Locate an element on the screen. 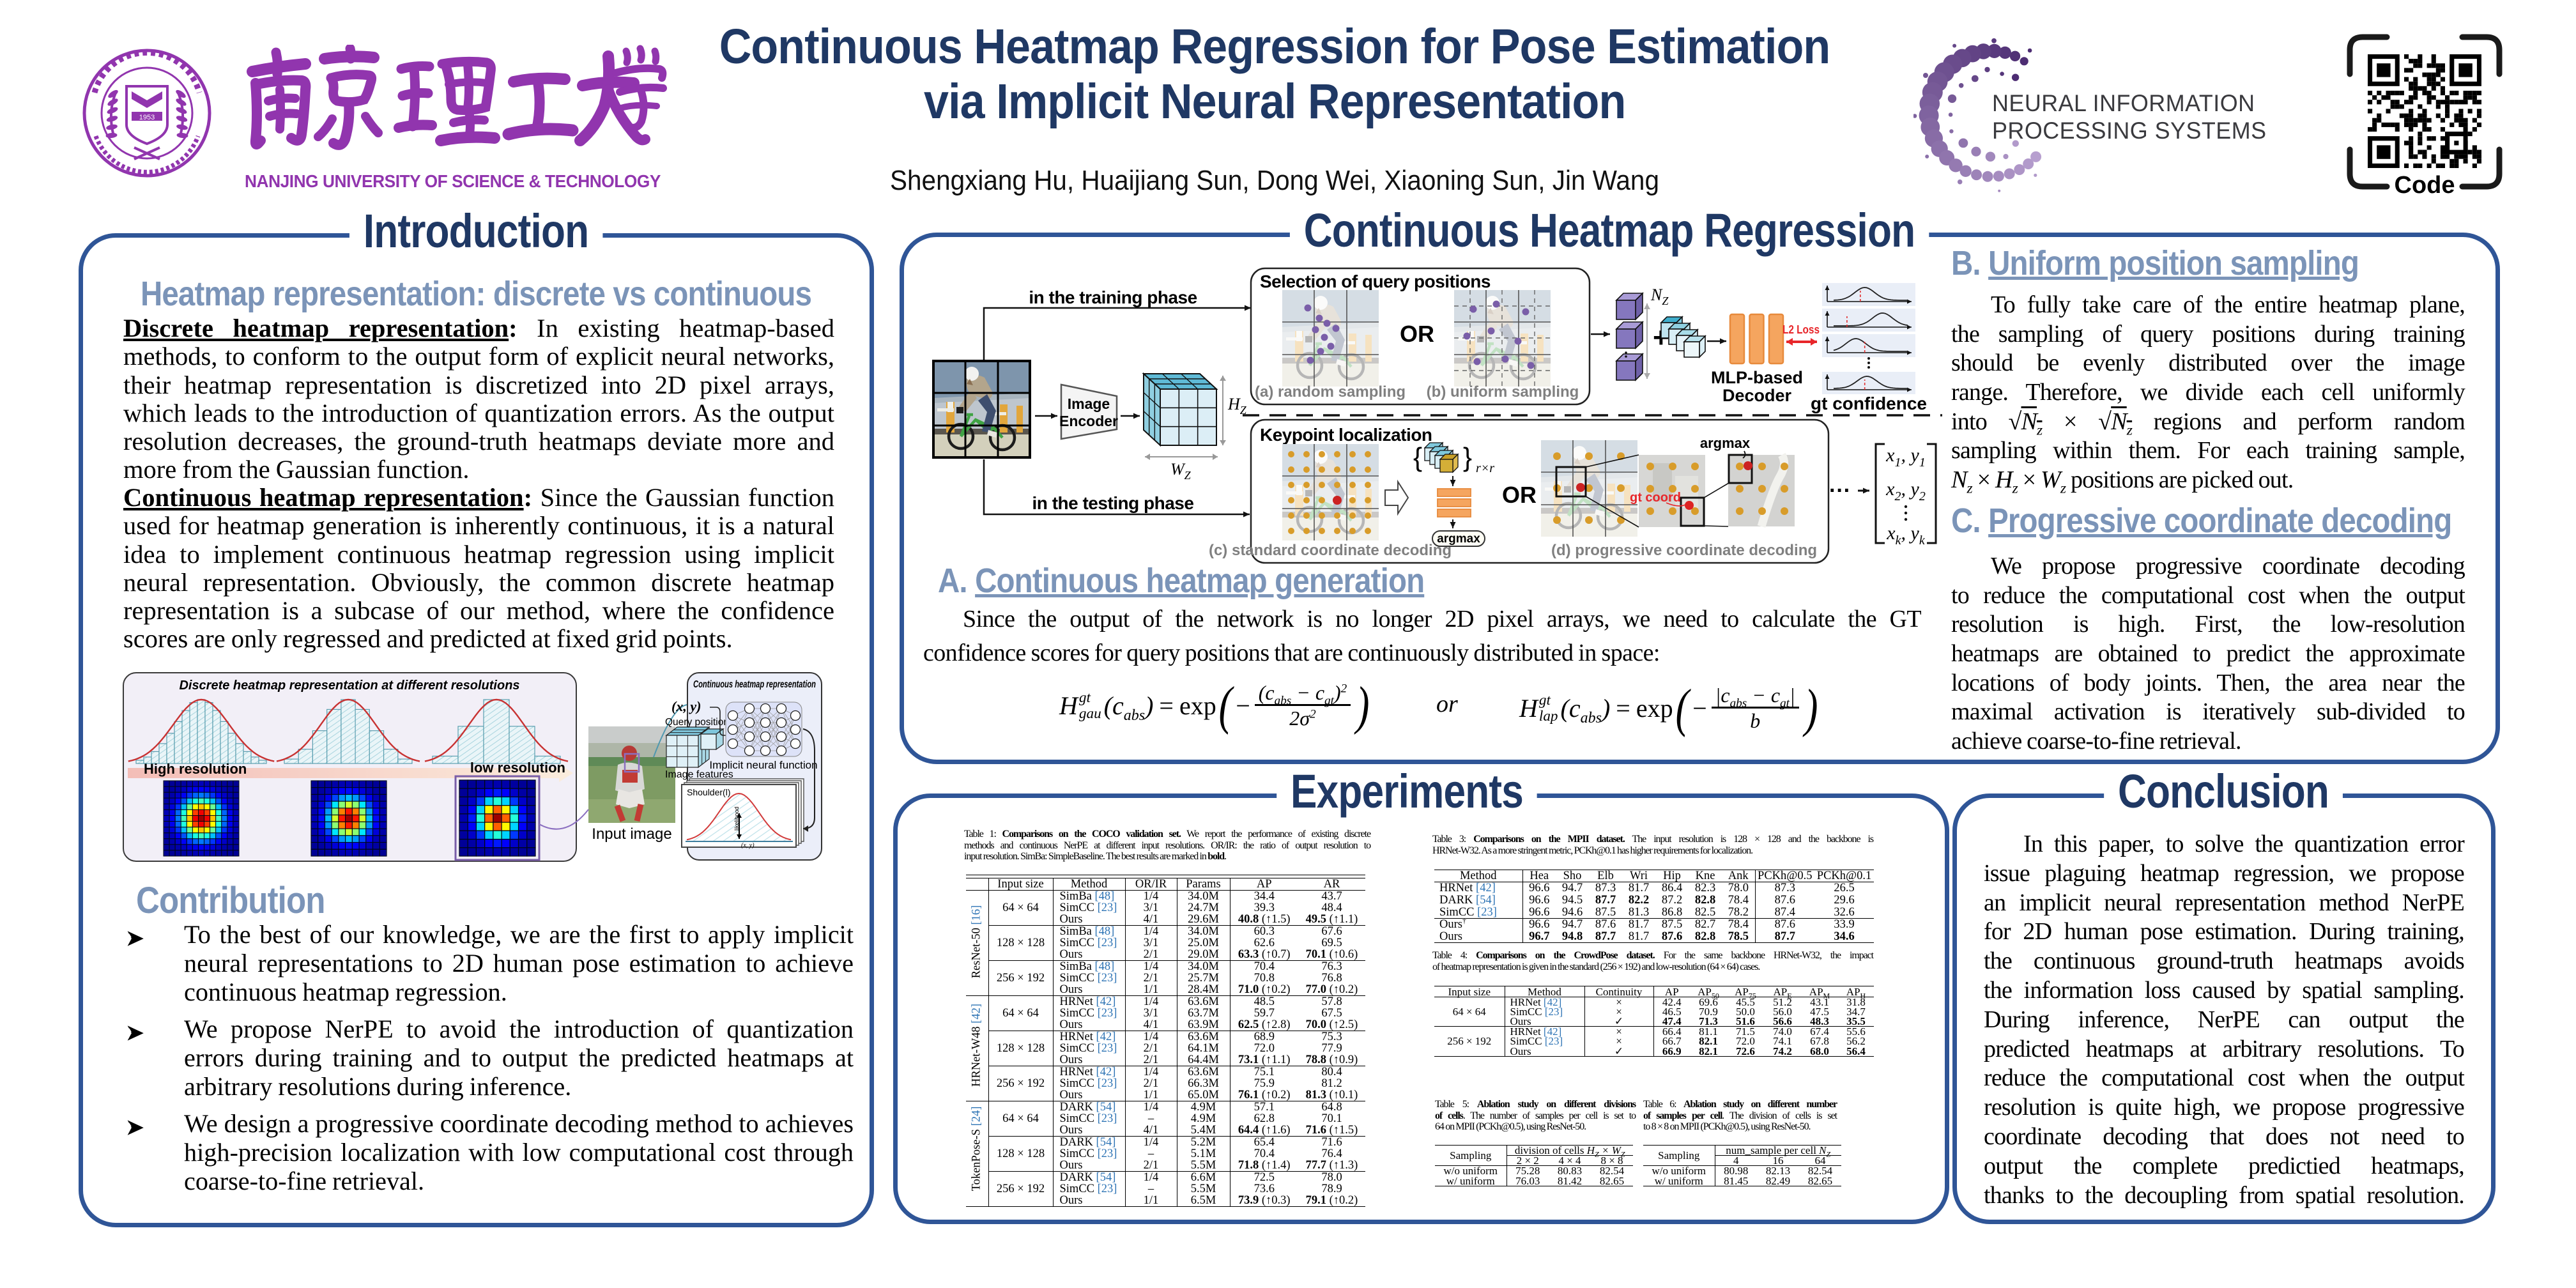 The width and height of the screenshot is (2576, 1288). svg-text: Keypoint localization is located at coordinates (1346, 435).